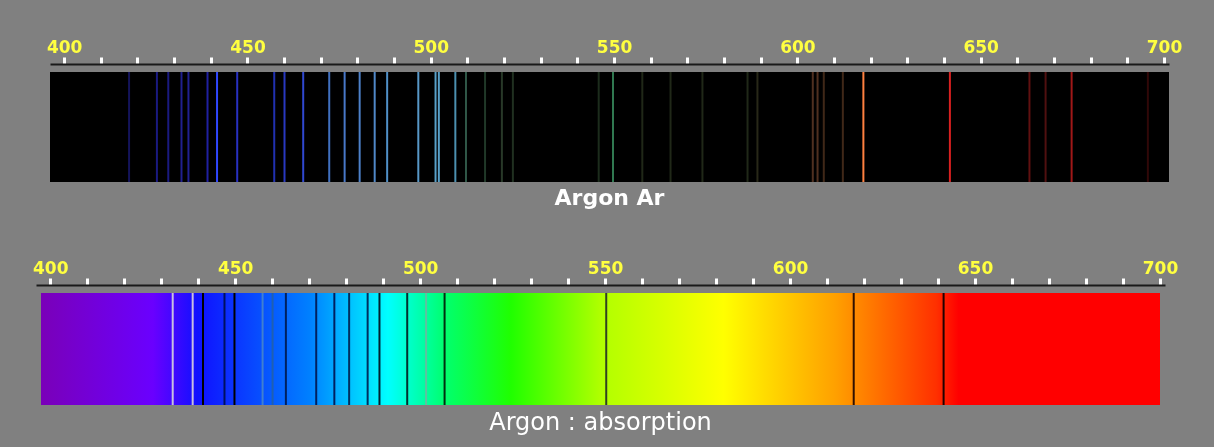 The height and width of the screenshot is (447, 1214). I want to click on text: Argon Ar, so click(609, 197).